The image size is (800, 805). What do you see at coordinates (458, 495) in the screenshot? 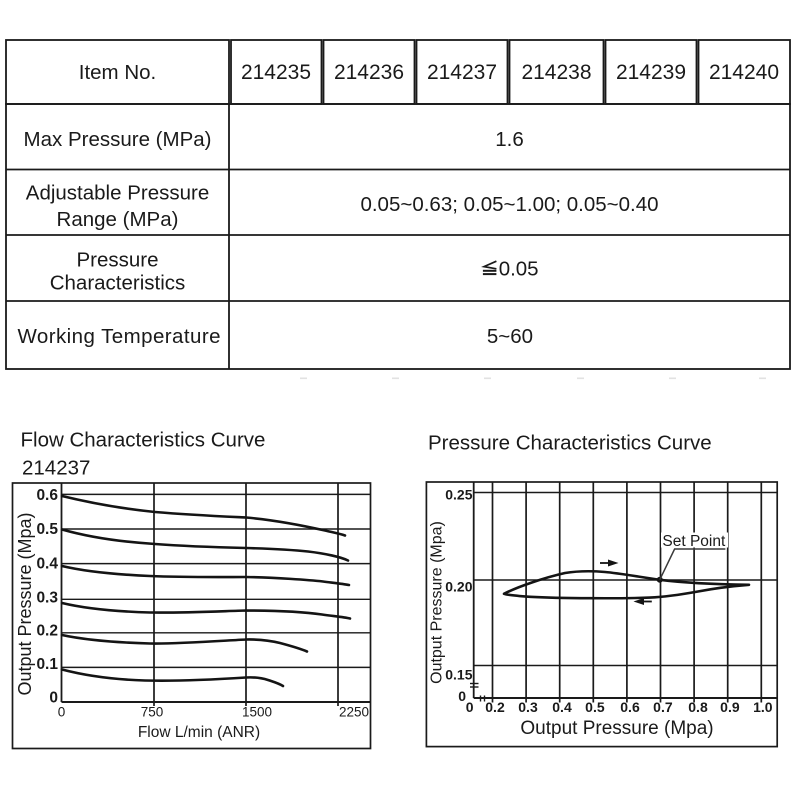
I see `svg-text: 0.25` at bounding box center [458, 495].